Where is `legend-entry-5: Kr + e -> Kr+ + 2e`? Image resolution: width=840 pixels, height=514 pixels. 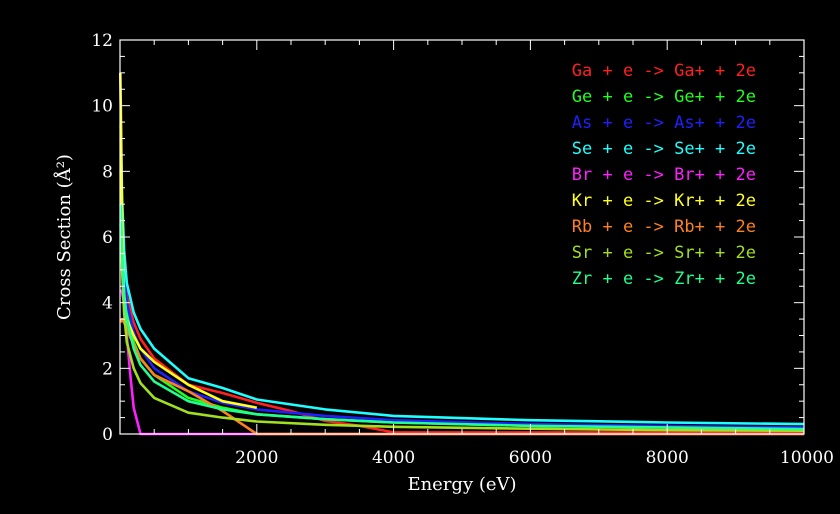
legend-entry-5: Kr + e -> Kr+ + 2e is located at coordinates (664, 201).